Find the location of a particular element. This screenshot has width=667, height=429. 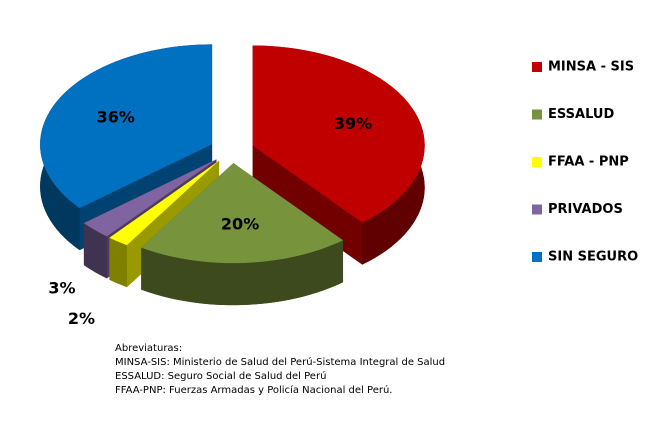

data-label: 36% is located at coordinates (115, 116).